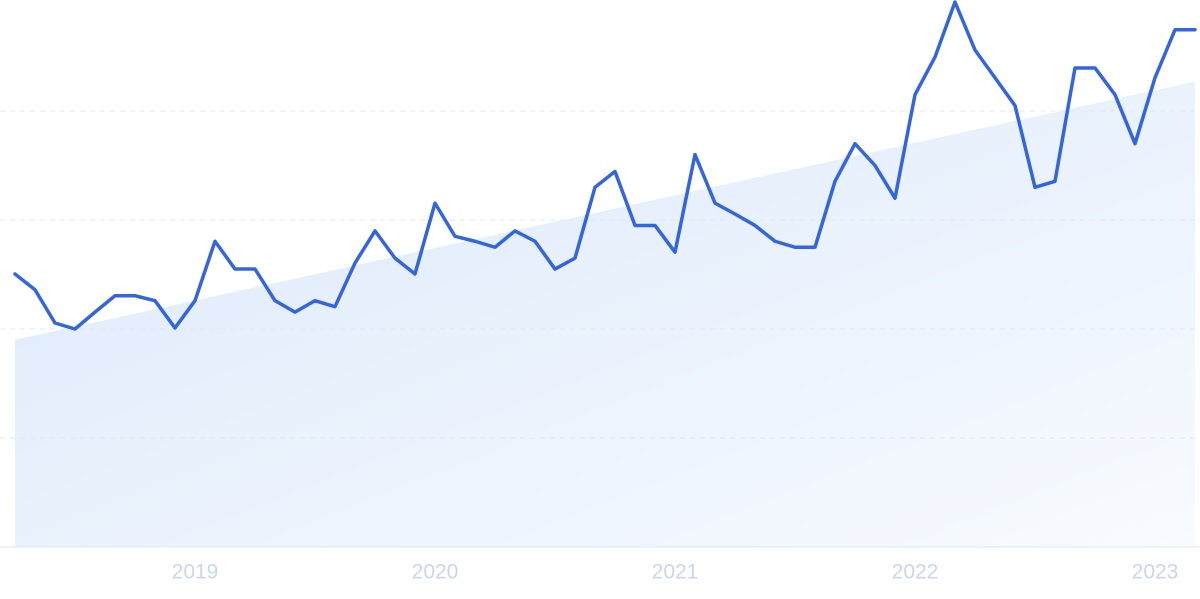 The height and width of the screenshot is (599, 1200). Describe the element at coordinates (915, 572) in the screenshot. I see `x-tick-label: 2022` at that location.